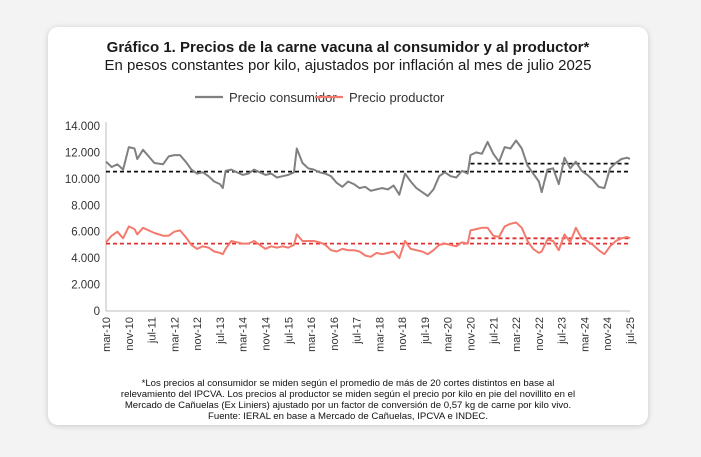 The image size is (701, 457). I want to click on y-tick-label: 0, so click(97, 312).